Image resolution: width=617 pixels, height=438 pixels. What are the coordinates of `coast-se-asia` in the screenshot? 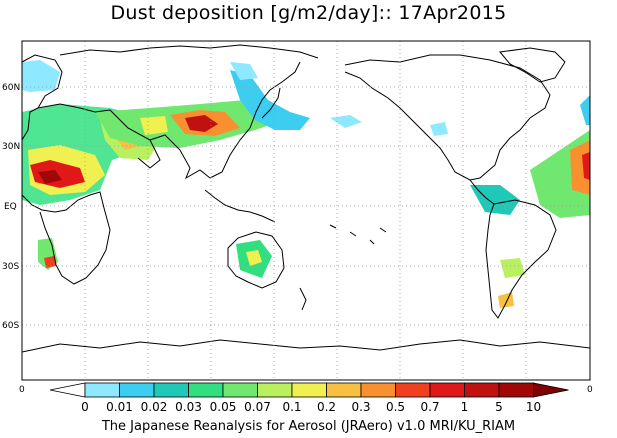 It's located at (240, 206).